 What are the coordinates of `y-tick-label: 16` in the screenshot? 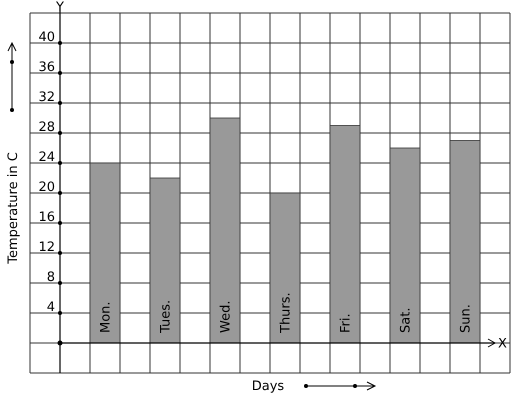 It's located at (46, 217).